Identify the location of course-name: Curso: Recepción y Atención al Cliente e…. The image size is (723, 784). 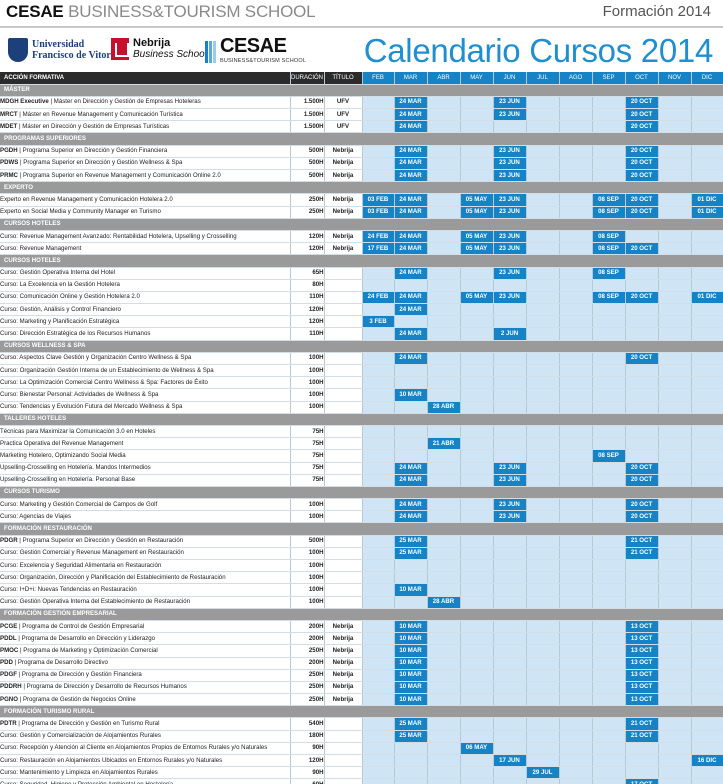
(134, 748).